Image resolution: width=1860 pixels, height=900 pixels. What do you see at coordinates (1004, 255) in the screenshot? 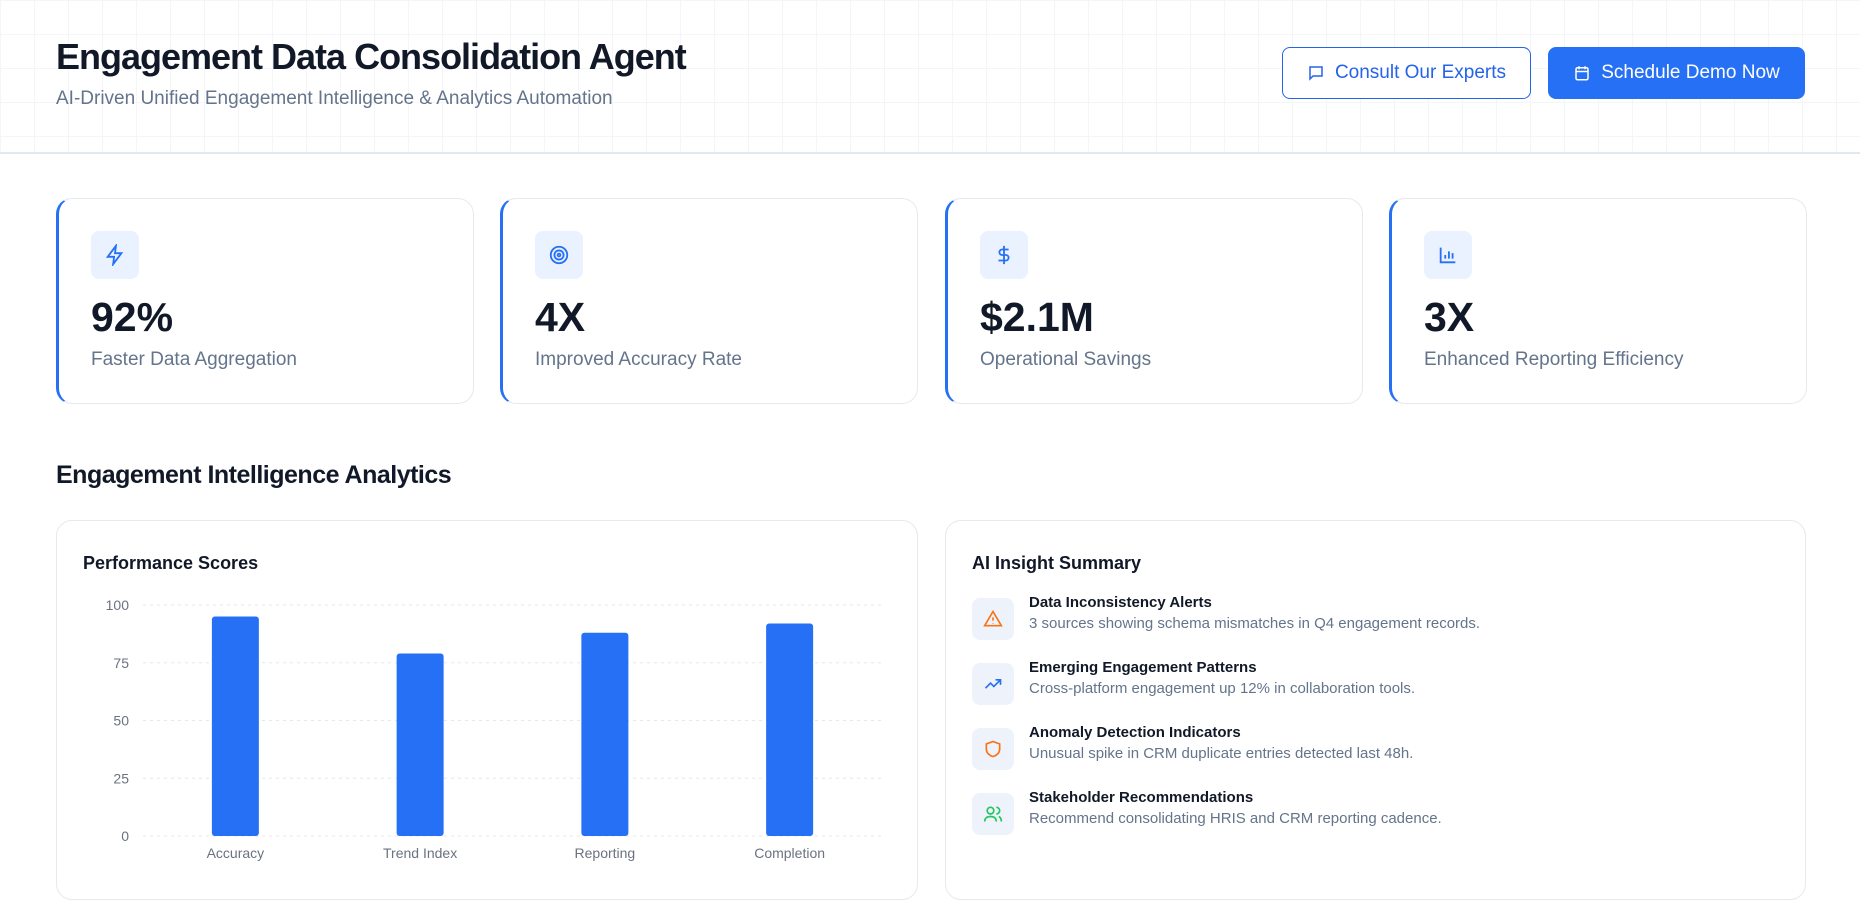
I see `dollar-icon` at bounding box center [1004, 255].